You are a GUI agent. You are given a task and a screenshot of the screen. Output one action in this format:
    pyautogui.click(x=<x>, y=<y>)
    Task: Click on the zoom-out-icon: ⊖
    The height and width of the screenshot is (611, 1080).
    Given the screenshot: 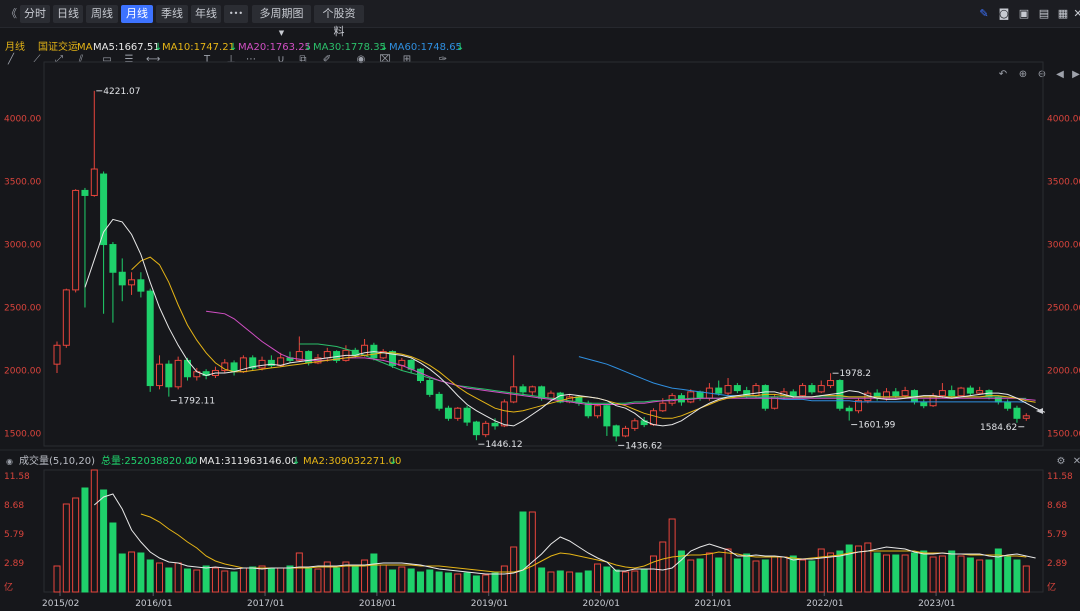 What is the action you would take?
    pyautogui.click(x=1042, y=74)
    